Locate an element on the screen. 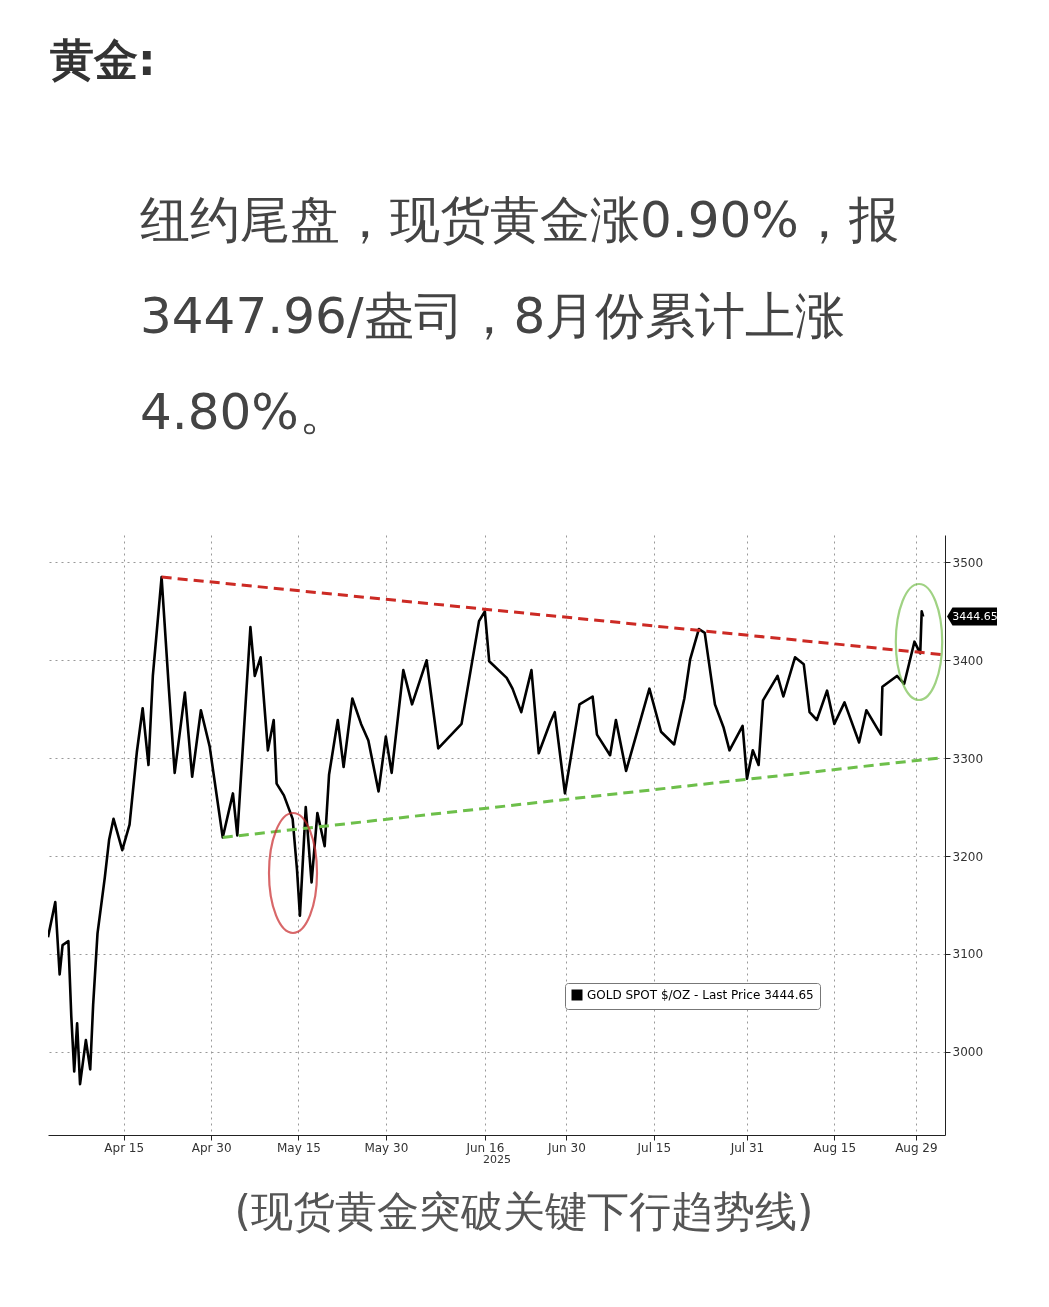  y-tick-label: 3300 is located at coordinates (968, 758).